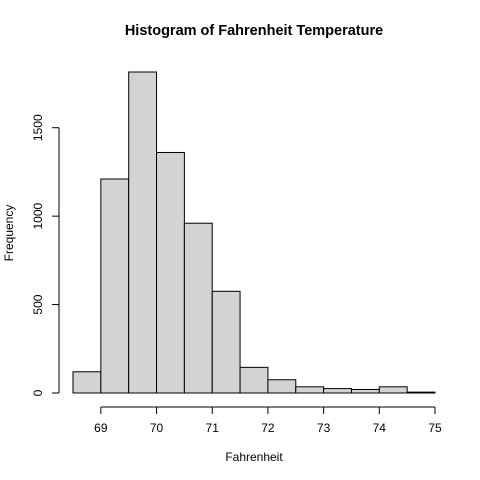  What do you see at coordinates (254, 457) in the screenshot?
I see `x-axis-label: Fahrenheit` at bounding box center [254, 457].